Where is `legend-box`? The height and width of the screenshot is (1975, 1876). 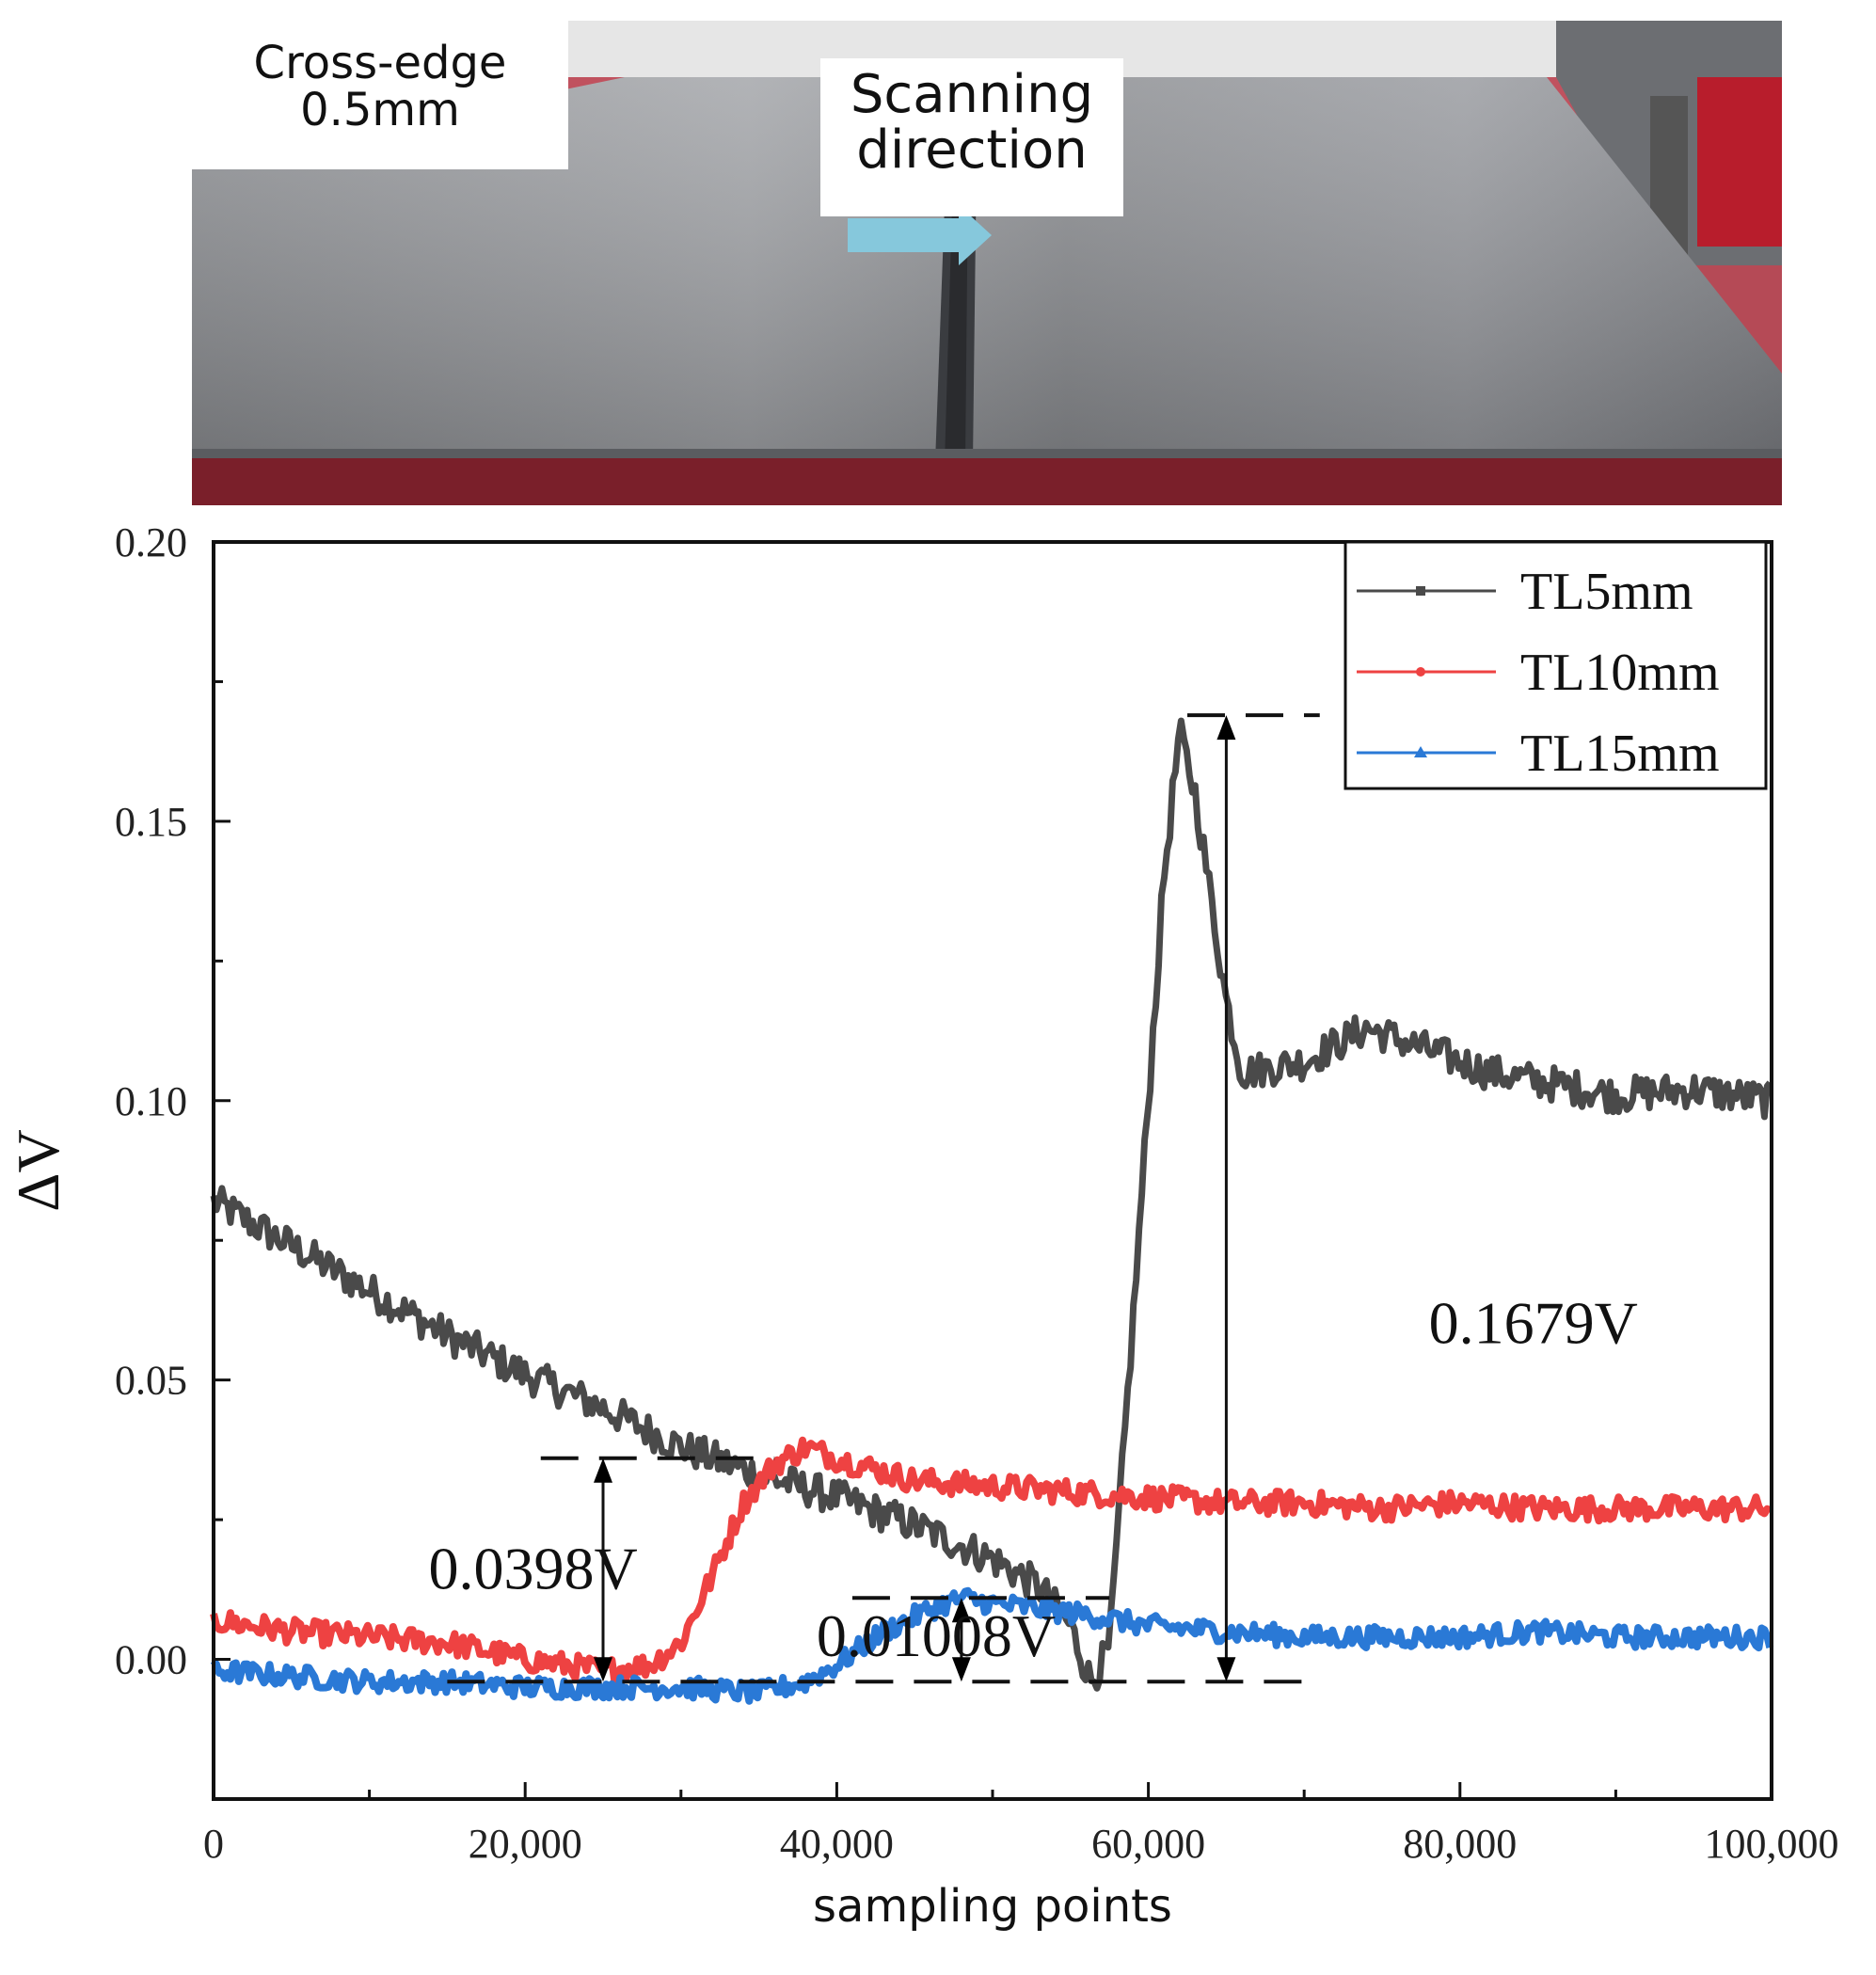 legend-box is located at coordinates (1555, 665).